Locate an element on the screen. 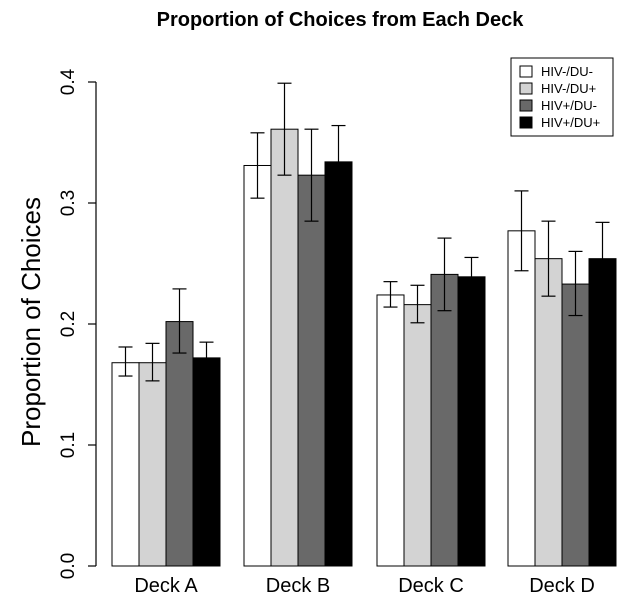  category-label: Deck C is located at coordinates (431, 586).